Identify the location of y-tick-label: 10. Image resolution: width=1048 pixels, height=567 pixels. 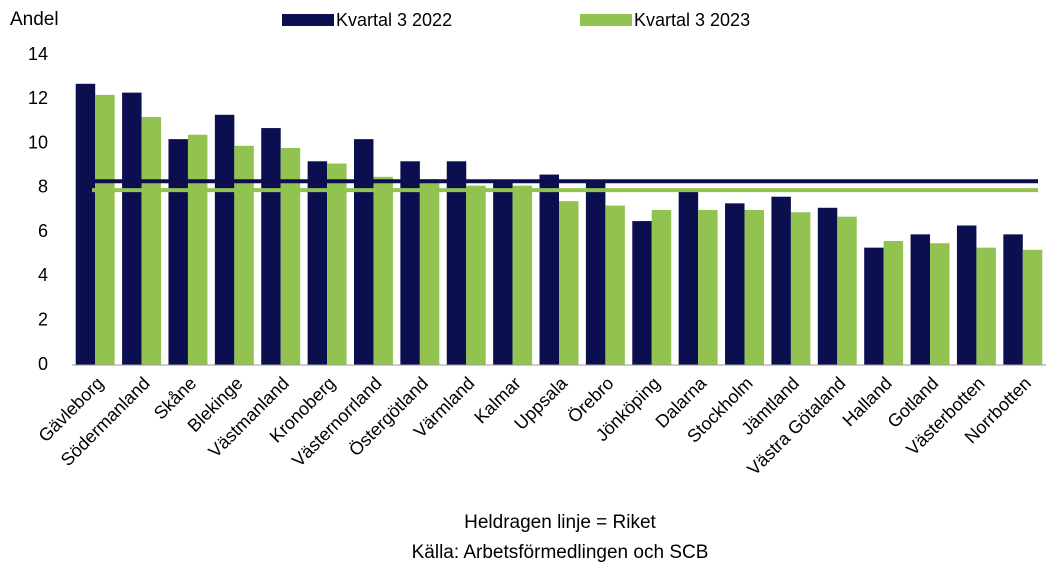
(38, 142).